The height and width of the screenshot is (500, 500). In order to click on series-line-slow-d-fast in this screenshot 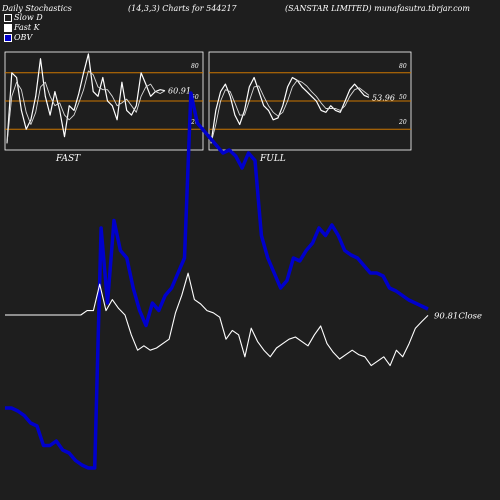, I will do `click(86, 107)`.